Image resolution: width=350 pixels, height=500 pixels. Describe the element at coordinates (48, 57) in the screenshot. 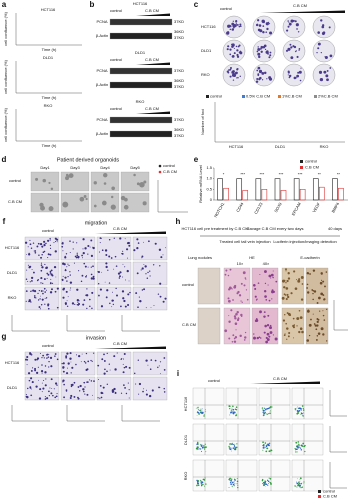

I see `plot-title: DLD1` at that location.